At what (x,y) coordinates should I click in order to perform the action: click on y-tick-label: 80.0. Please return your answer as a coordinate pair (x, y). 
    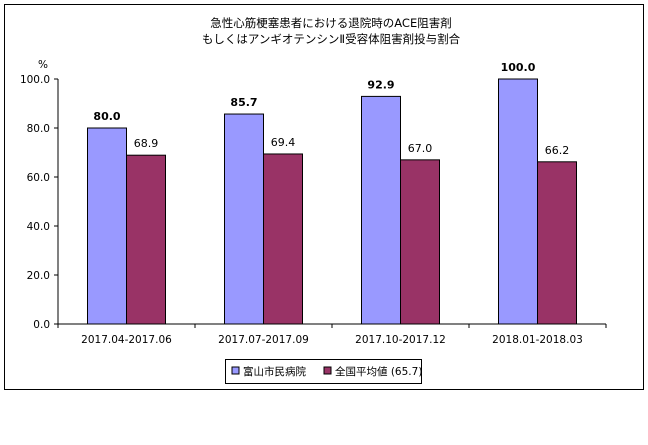
    Looking at the image, I should click on (38, 129).